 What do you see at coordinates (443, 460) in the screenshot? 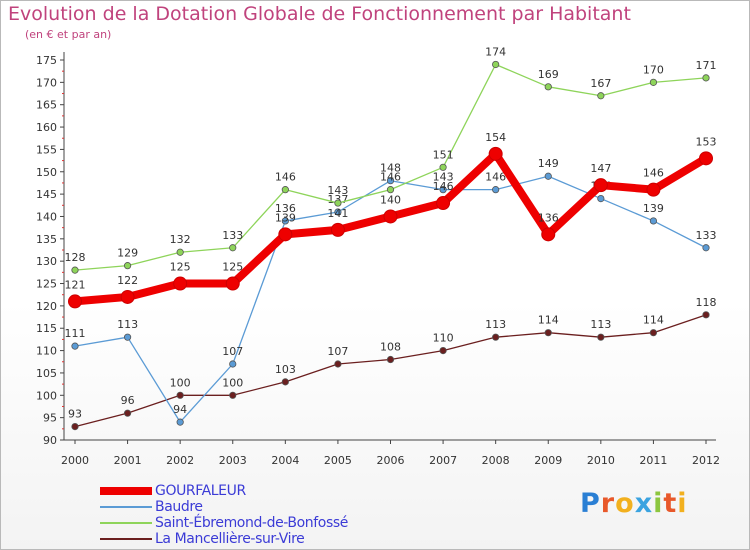
I see `x-tick-label: 2007` at bounding box center [443, 460].